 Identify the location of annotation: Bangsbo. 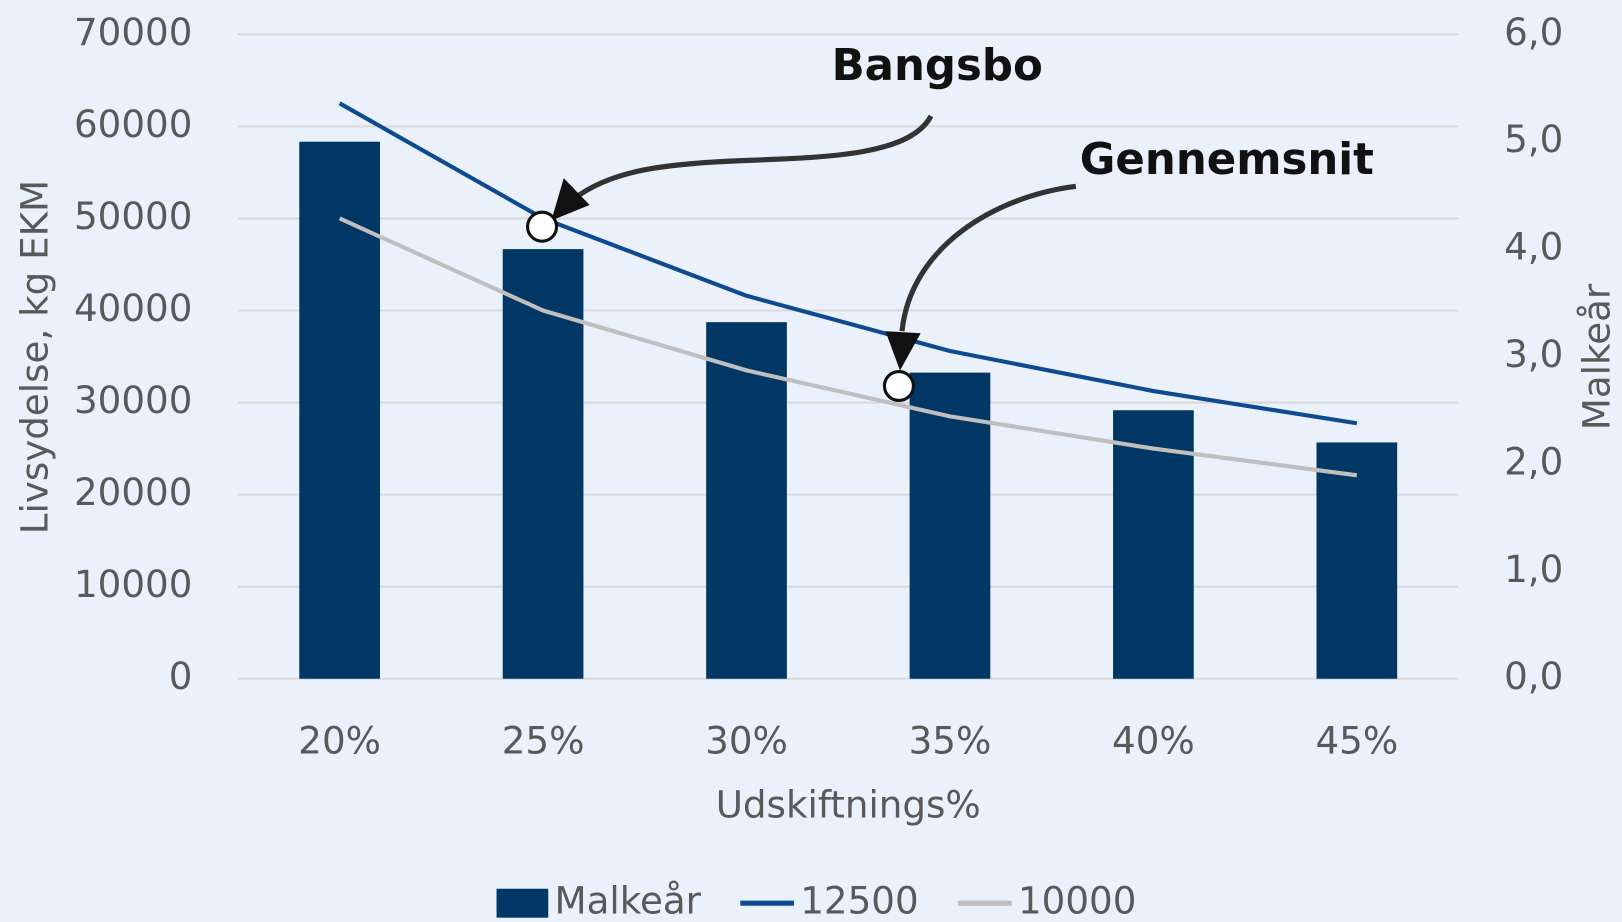
(937, 66).